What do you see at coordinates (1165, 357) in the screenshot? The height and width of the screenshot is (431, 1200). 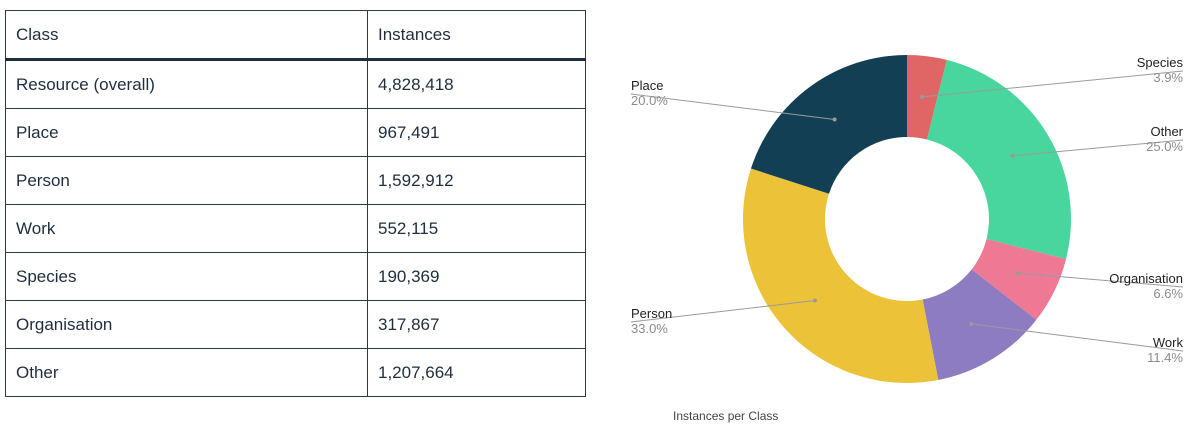 I see `slice-percent: 11.4%` at bounding box center [1165, 357].